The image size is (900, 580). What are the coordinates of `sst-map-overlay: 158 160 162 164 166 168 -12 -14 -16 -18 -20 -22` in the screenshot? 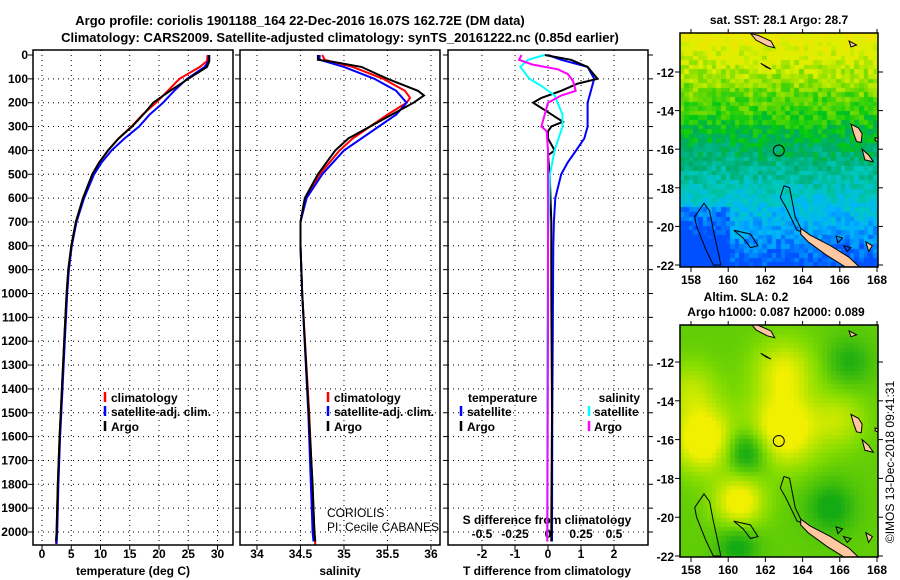 It's located at (772, 158).